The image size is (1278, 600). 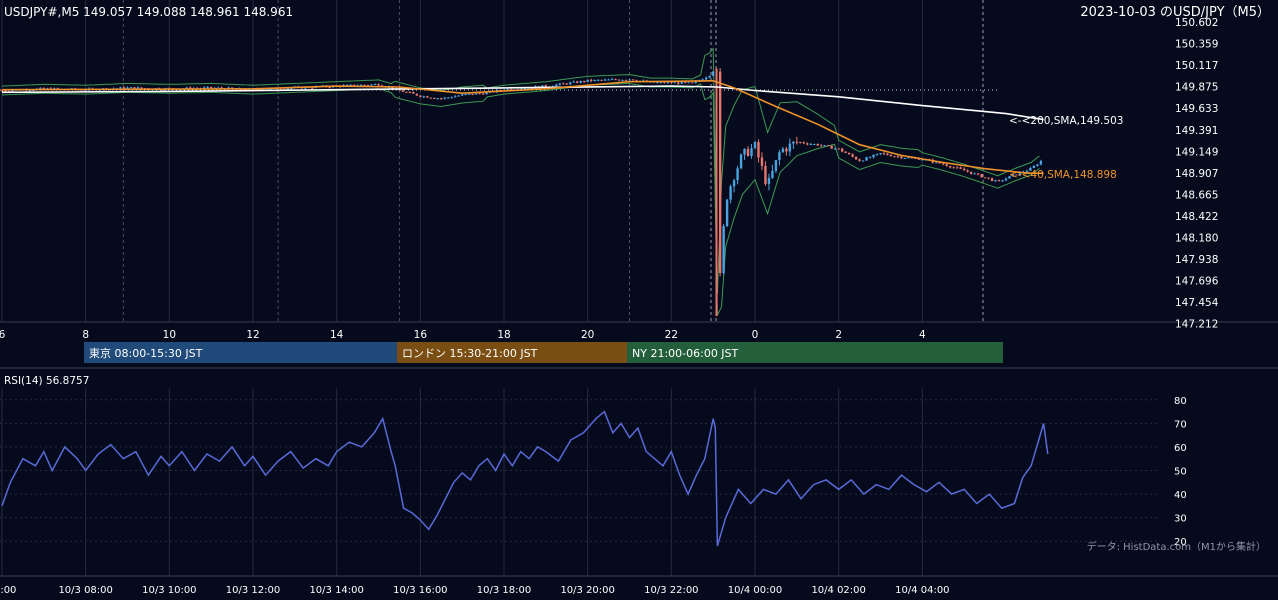 What do you see at coordinates (1066, 121) in the screenshot?
I see `sma200-label: <-<200,SMA,149.503` at bounding box center [1066, 121].